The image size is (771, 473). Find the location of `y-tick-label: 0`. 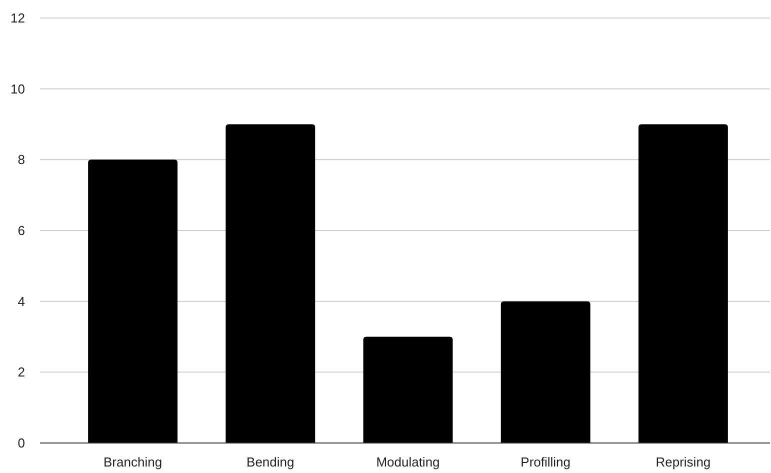

y-tick-label: 0 is located at coordinates (21, 443).